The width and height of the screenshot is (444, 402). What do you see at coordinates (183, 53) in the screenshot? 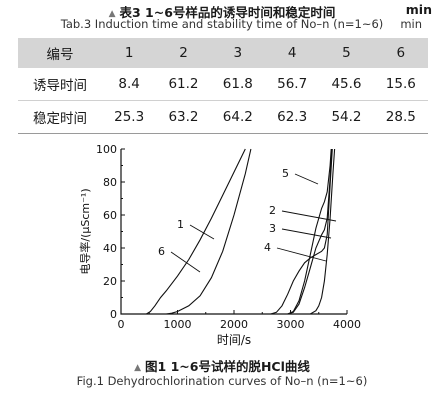
I see `header-cell: 2` at bounding box center [183, 53].